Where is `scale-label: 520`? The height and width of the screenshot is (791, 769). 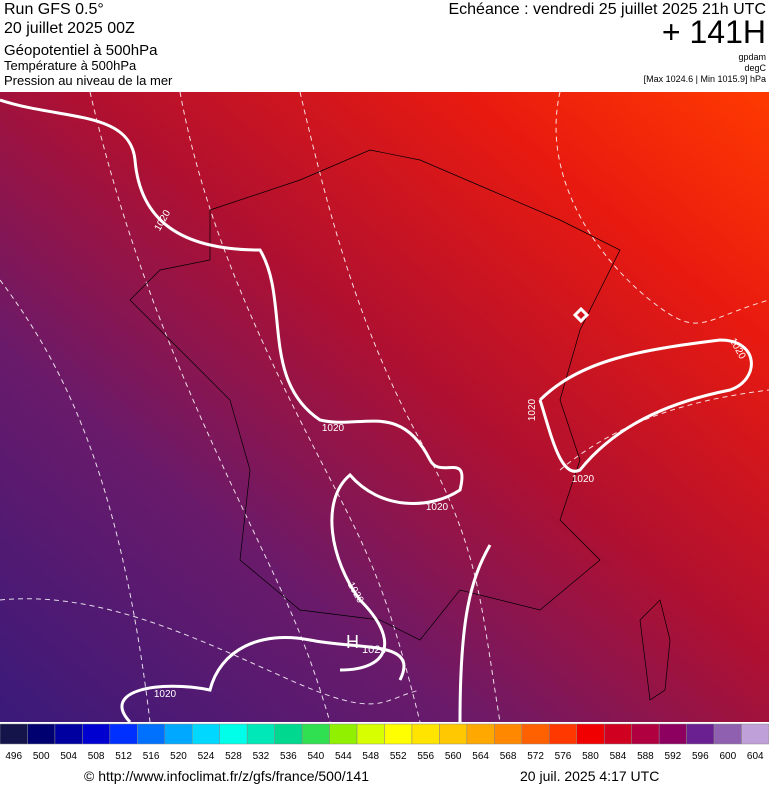 scale-label: 520 is located at coordinates (178, 756).